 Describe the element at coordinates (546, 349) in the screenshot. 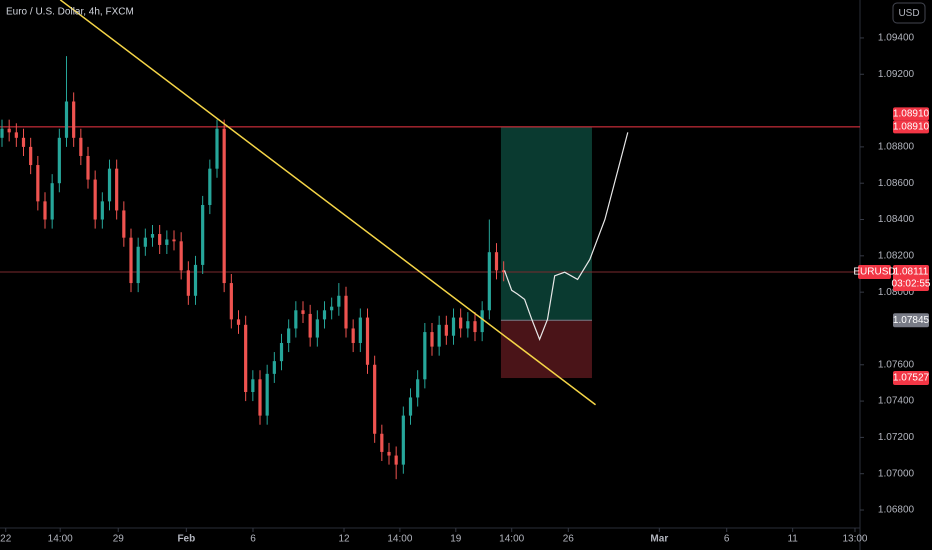

I see `stop-zone` at that location.